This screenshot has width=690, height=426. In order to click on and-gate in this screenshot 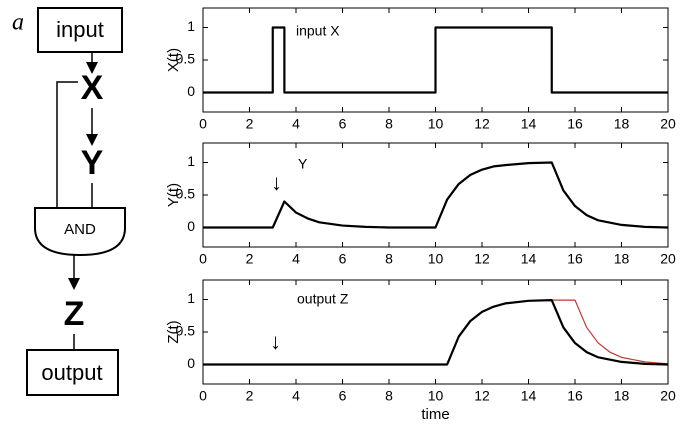, I will do `click(80, 232)`.